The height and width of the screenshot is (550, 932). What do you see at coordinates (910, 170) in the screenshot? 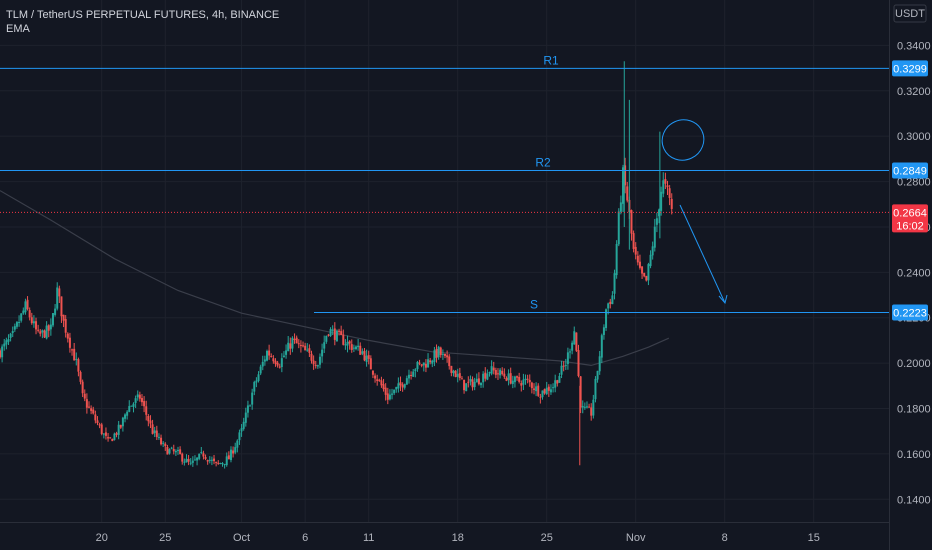
I see `level-badge-bg` at bounding box center [910, 170].